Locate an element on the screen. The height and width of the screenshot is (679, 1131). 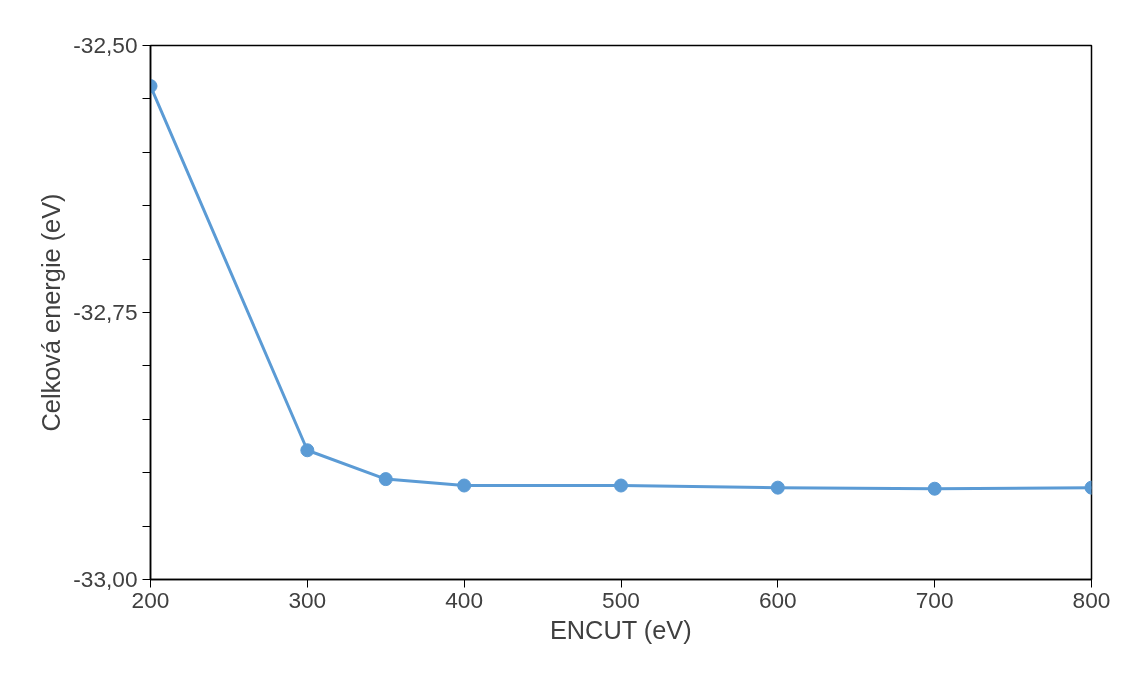
x-tick-label: 500 is located at coordinates (621, 599).